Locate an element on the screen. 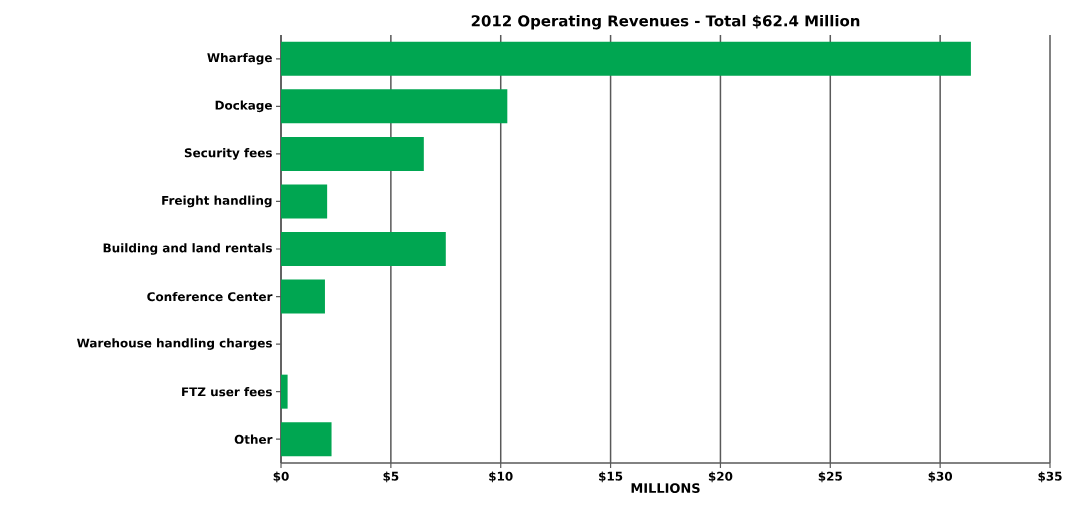  y-tick-label: Building and land rentals is located at coordinates (187, 249).